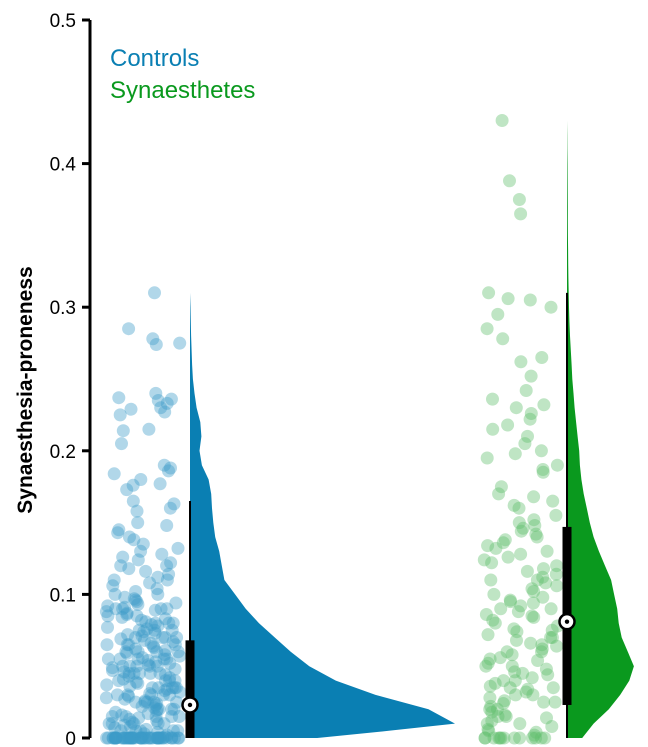 Image resolution: width=648 pixels, height=747 pixels. Describe the element at coordinates (190, 705) in the screenshot. I see `median-dot` at that location.